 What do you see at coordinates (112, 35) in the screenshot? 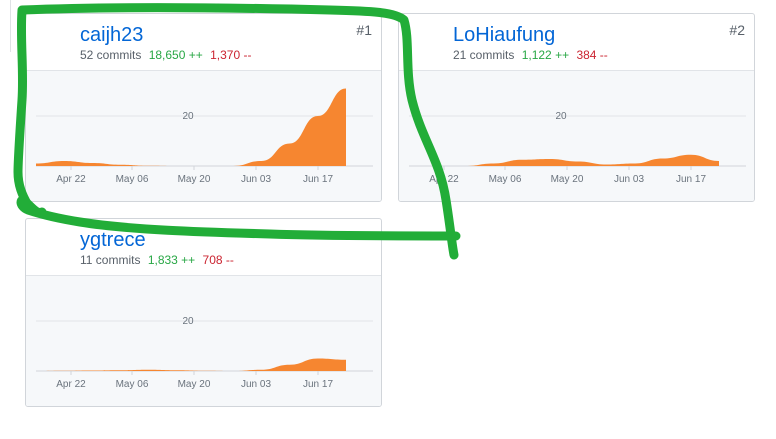
I see `contributor-username-link: caijh23` at bounding box center [112, 35].